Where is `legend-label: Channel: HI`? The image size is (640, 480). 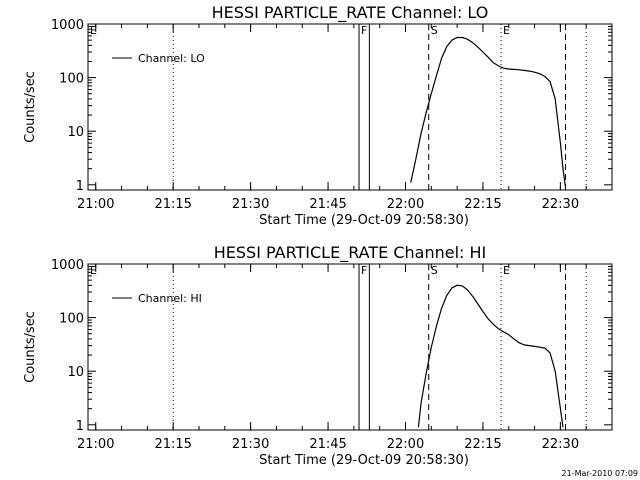
legend-label: Channel: HI is located at coordinates (170, 298).